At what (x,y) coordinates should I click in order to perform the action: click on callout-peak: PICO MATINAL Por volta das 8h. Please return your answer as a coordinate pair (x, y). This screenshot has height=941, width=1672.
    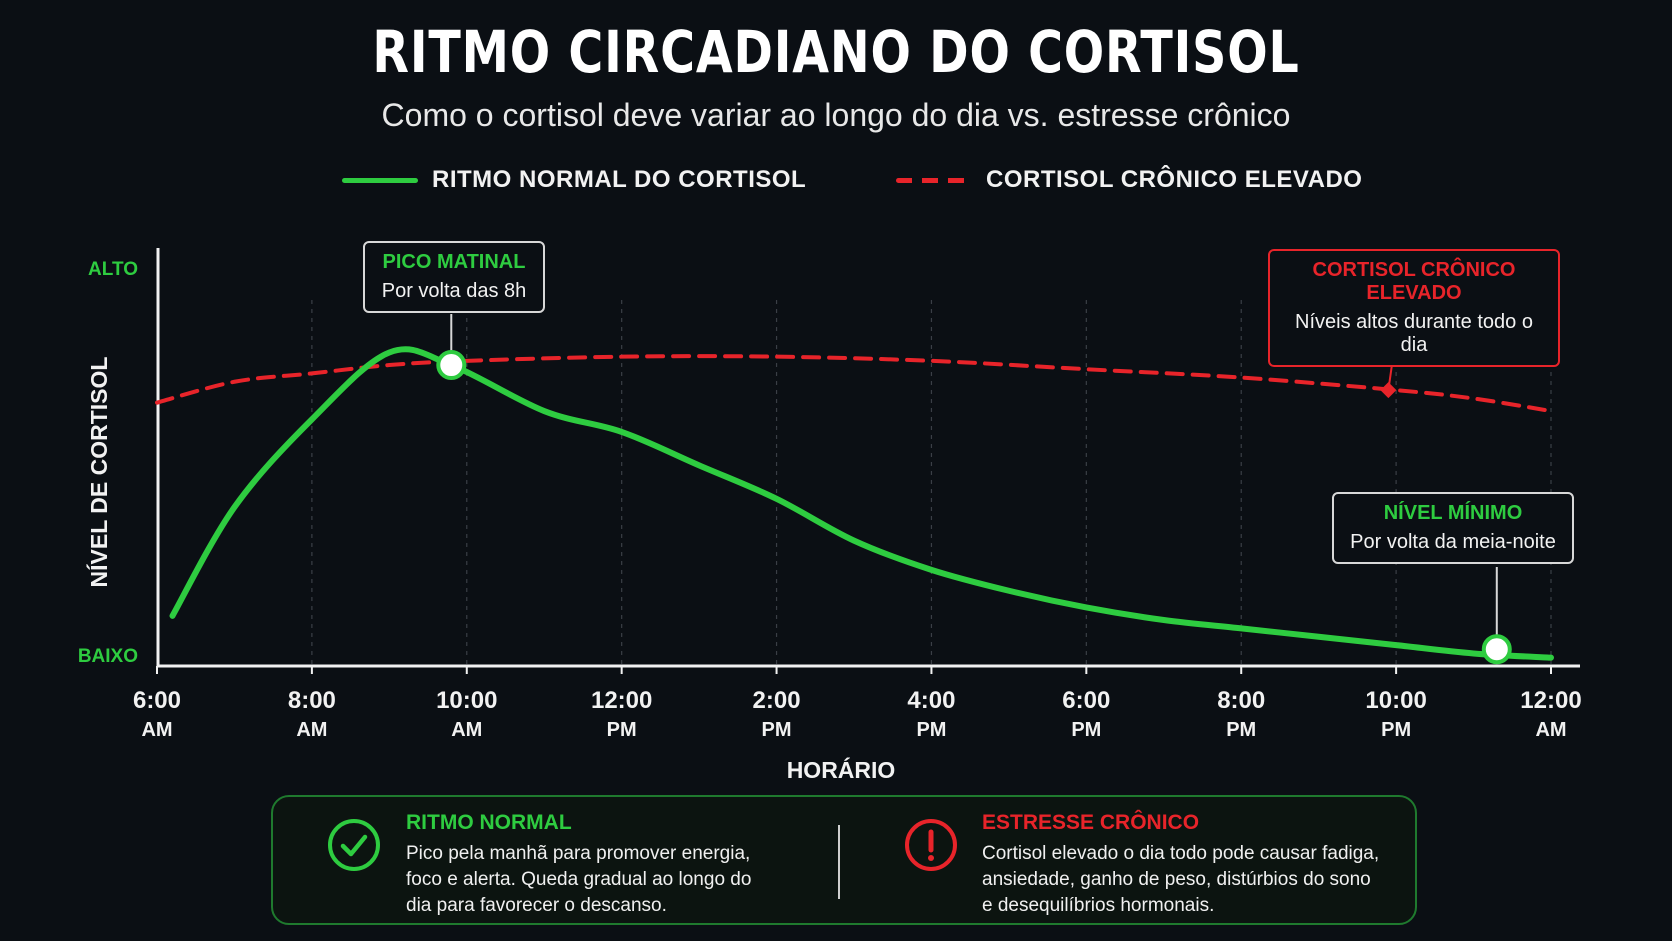
    Looking at the image, I should click on (454, 277).